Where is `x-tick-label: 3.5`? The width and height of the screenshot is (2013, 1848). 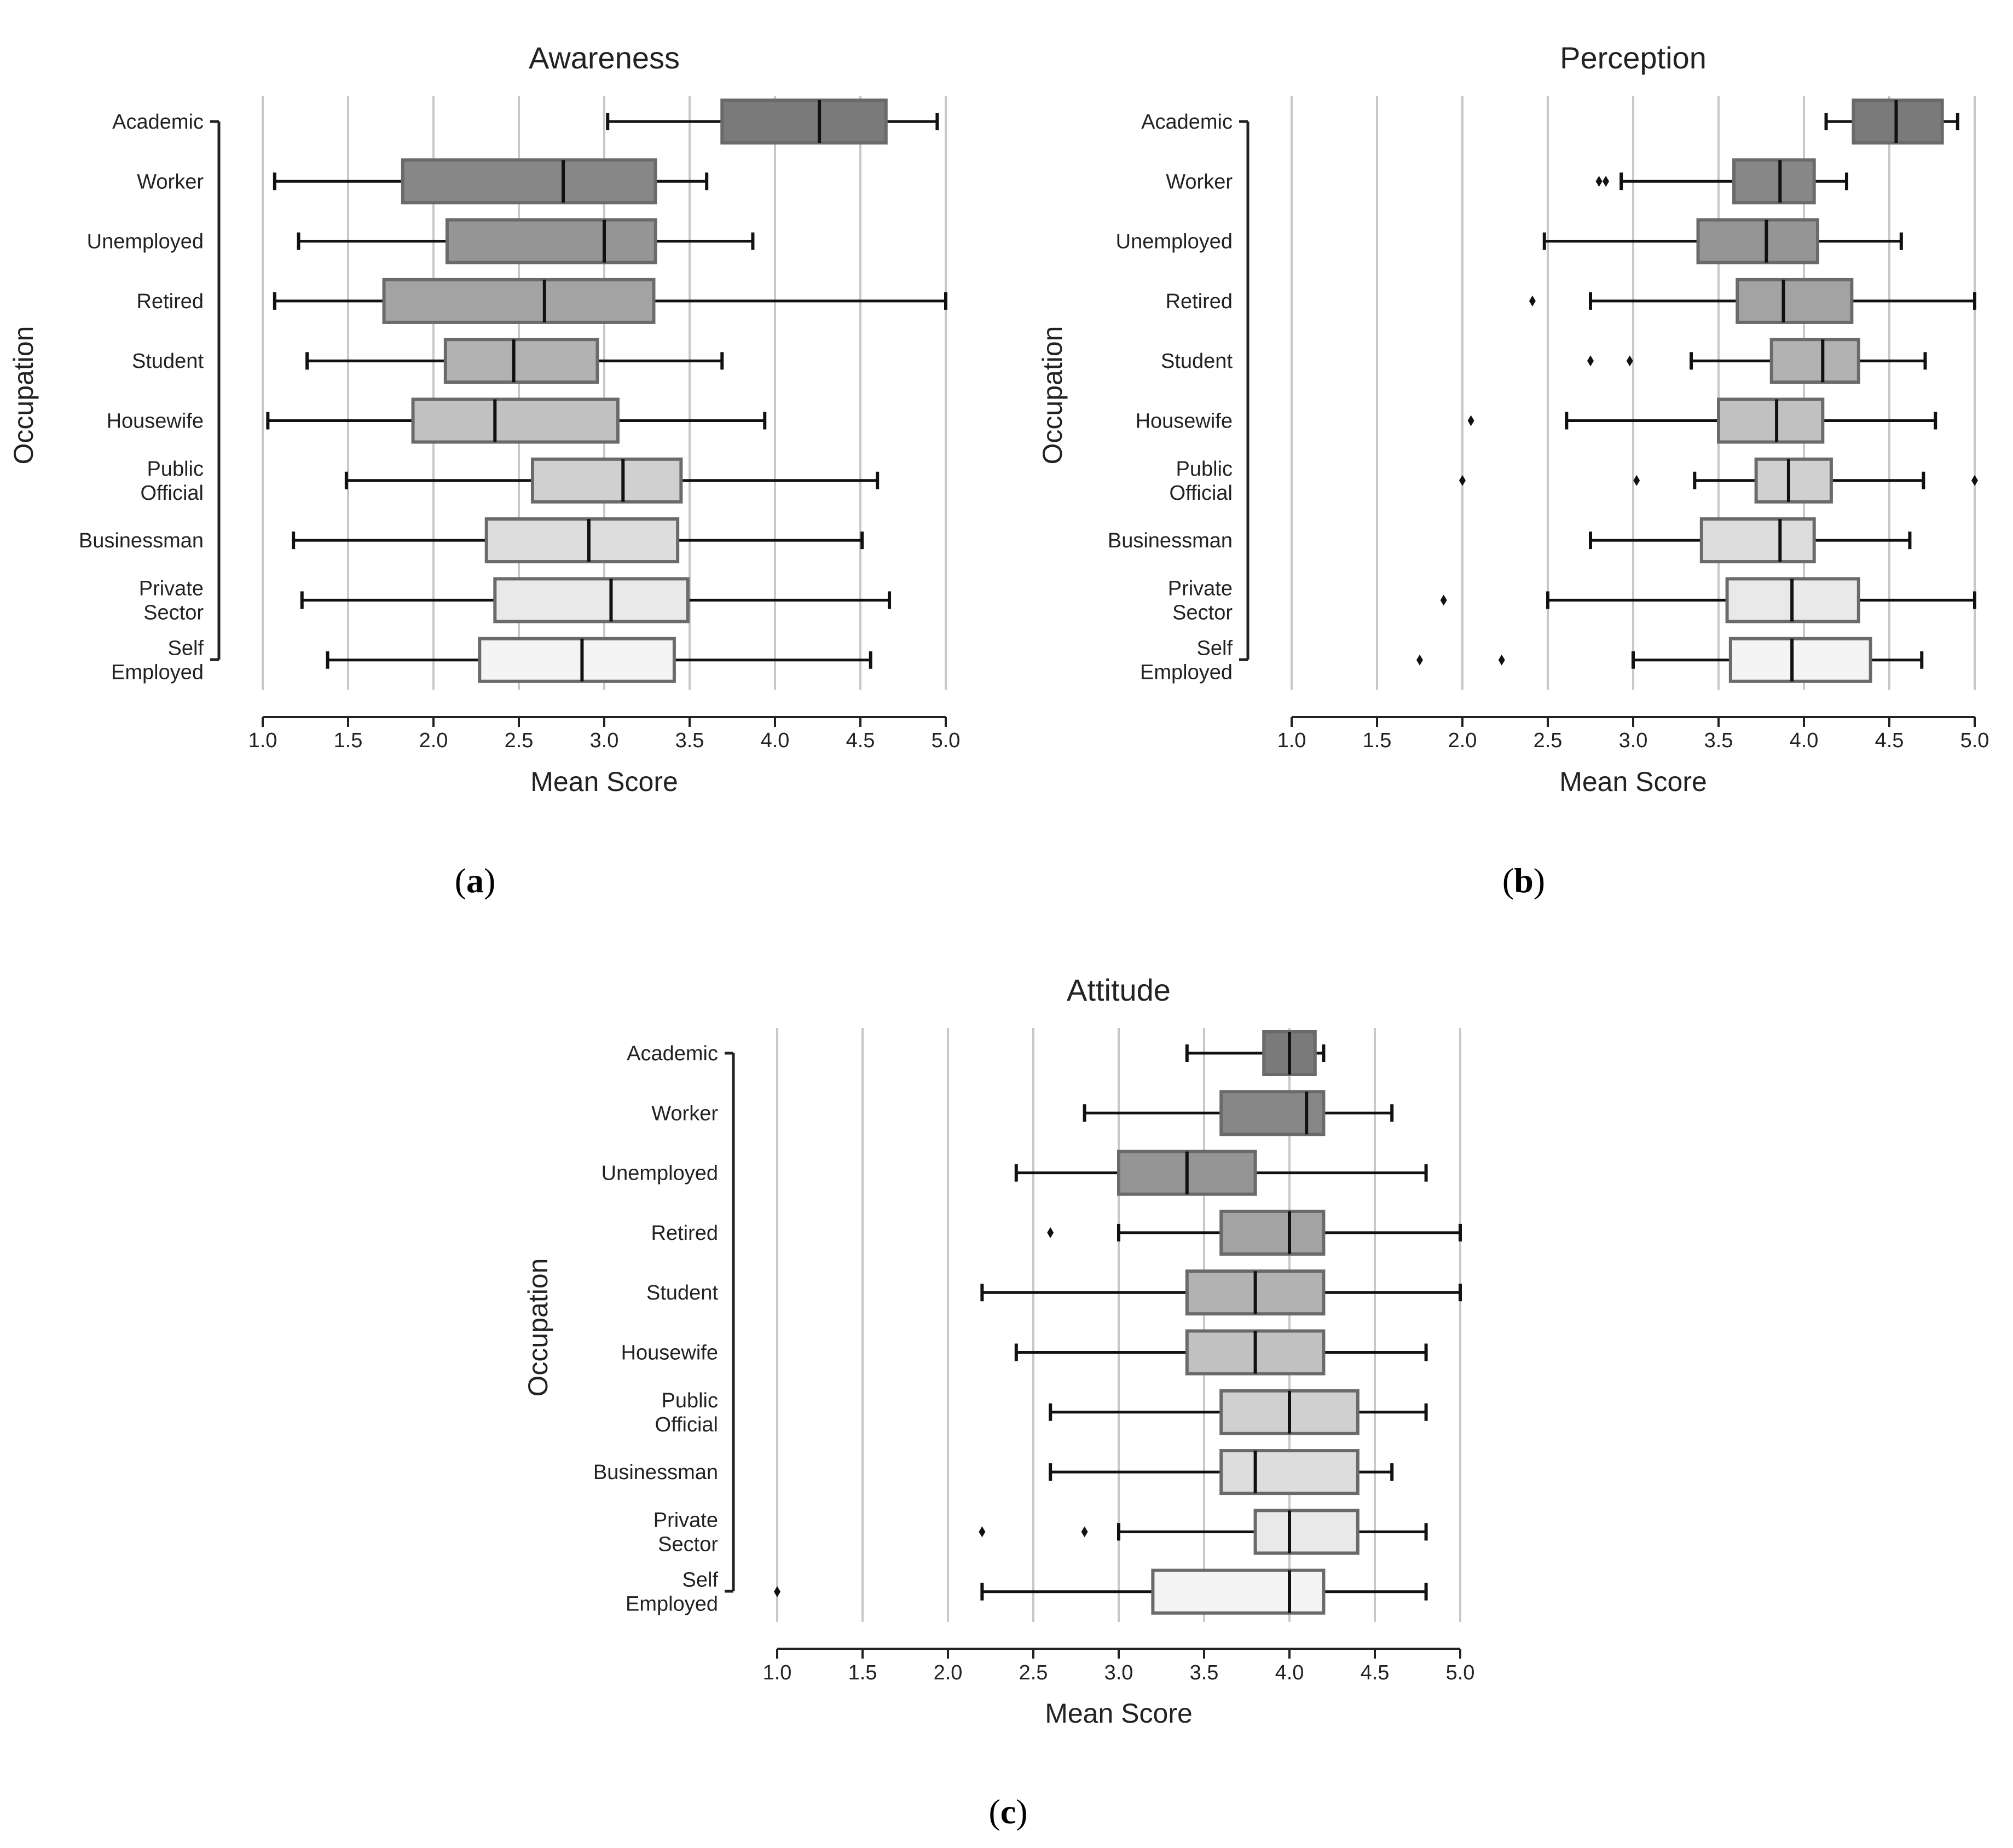 x-tick-label: 3.5 is located at coordinates (1204, 1673).